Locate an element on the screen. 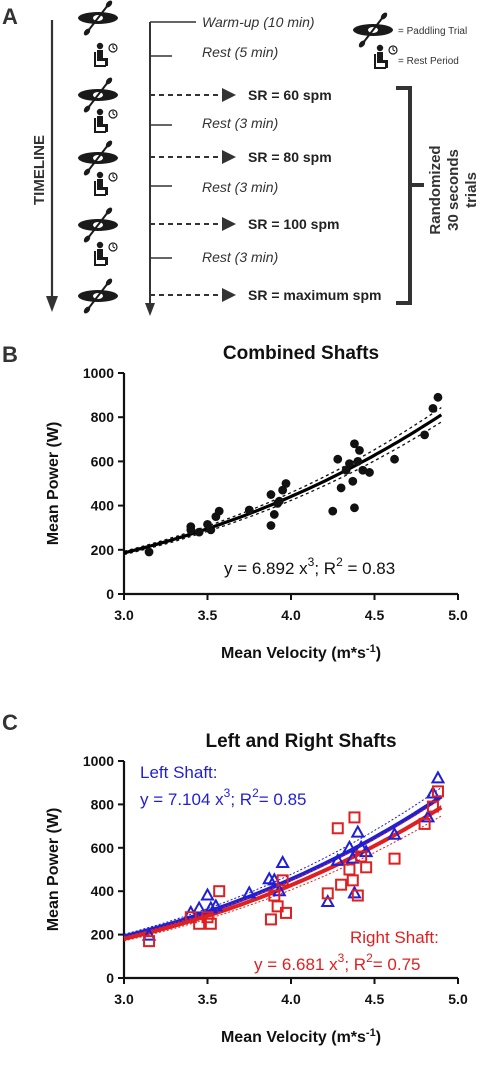 The height and width of the screenshot is (1067, 498). y-tick-label: 0 is located at coordinates (110, 594).